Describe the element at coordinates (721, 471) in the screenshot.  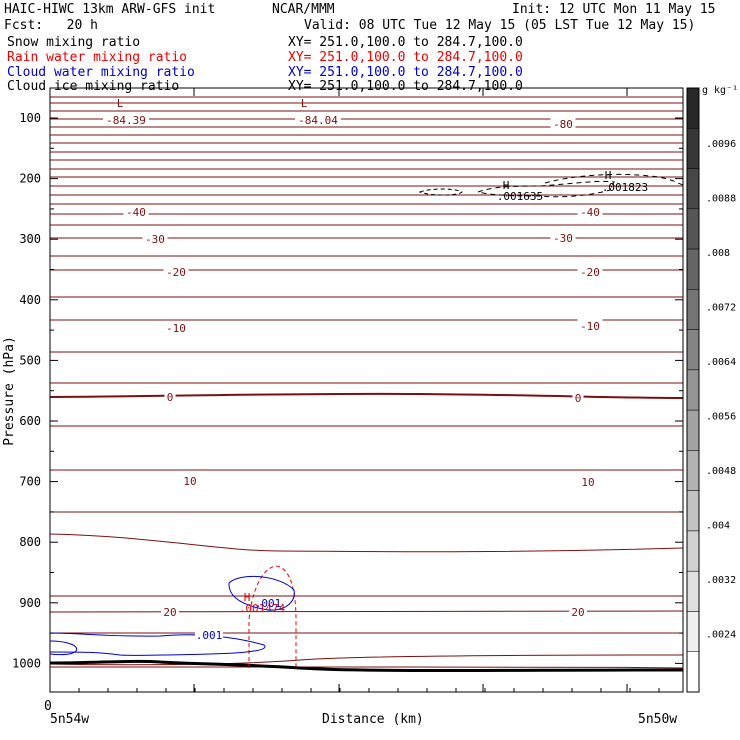
I see `colorbar-tick-label: .0048` at that location.